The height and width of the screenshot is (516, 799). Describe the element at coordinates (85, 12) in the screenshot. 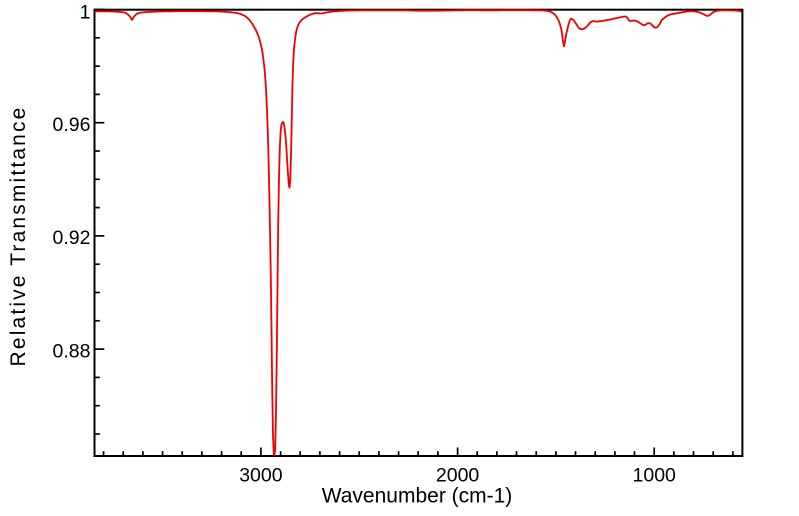

I see `svg-text: 1` at that location.